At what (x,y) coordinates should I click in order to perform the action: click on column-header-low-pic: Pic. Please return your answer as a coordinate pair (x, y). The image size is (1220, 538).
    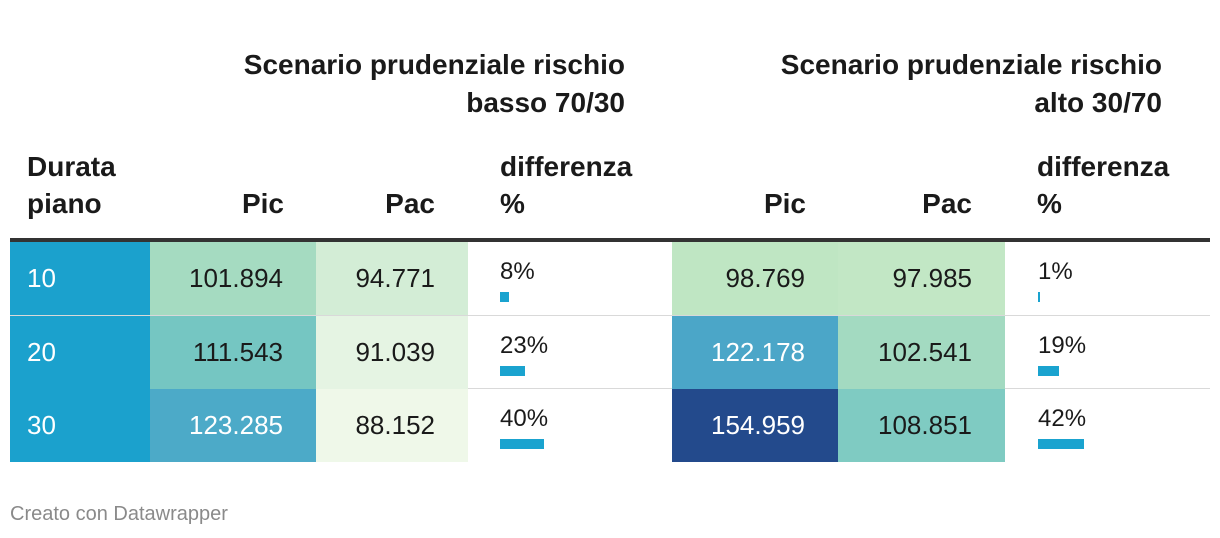
    Looking at the image, I should click on (262, 203).